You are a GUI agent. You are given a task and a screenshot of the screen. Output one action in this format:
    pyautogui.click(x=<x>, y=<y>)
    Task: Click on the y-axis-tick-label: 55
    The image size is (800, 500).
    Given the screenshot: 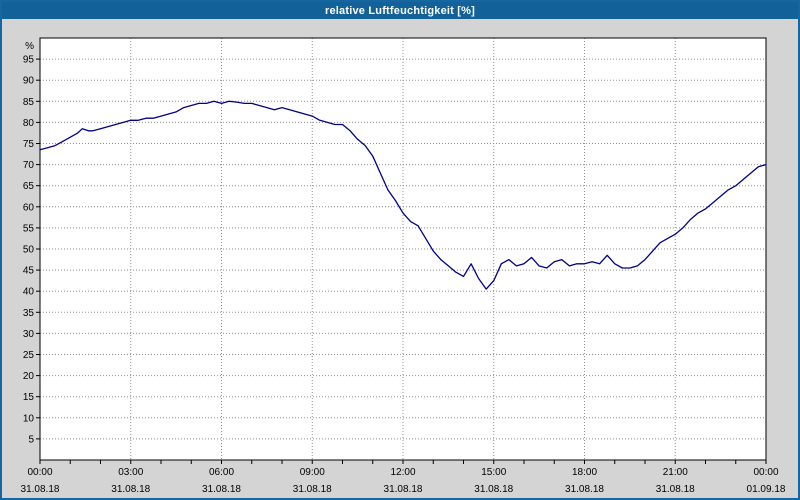 What is the action you would take?
    pyautogui.click(x=29, y=228)
    